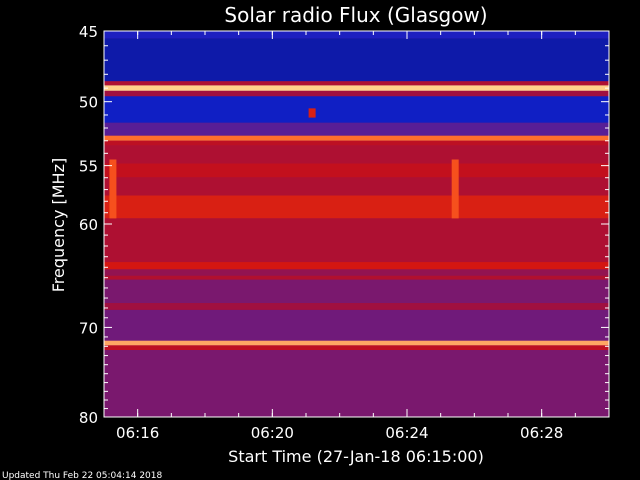 This screenshot has width=640, height=480. What do you see at coordinates (356, 456) in the screenshot?
I see `x-axis-label: Start Time (27-Jan-18 06:15:00)` at bounding box center [356, 456].